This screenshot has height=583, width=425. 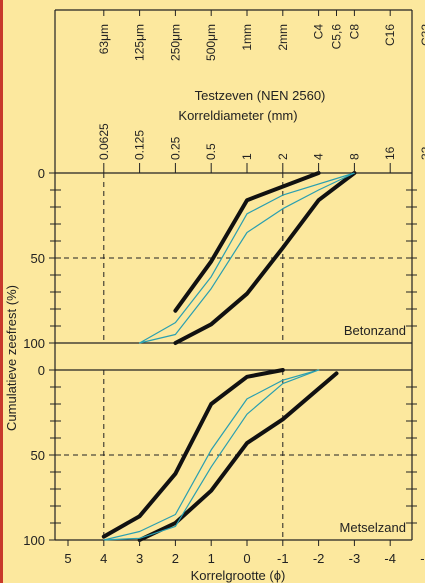 I want to click on top-axis-tick-label: 0.5, so click(x=211, y=151).